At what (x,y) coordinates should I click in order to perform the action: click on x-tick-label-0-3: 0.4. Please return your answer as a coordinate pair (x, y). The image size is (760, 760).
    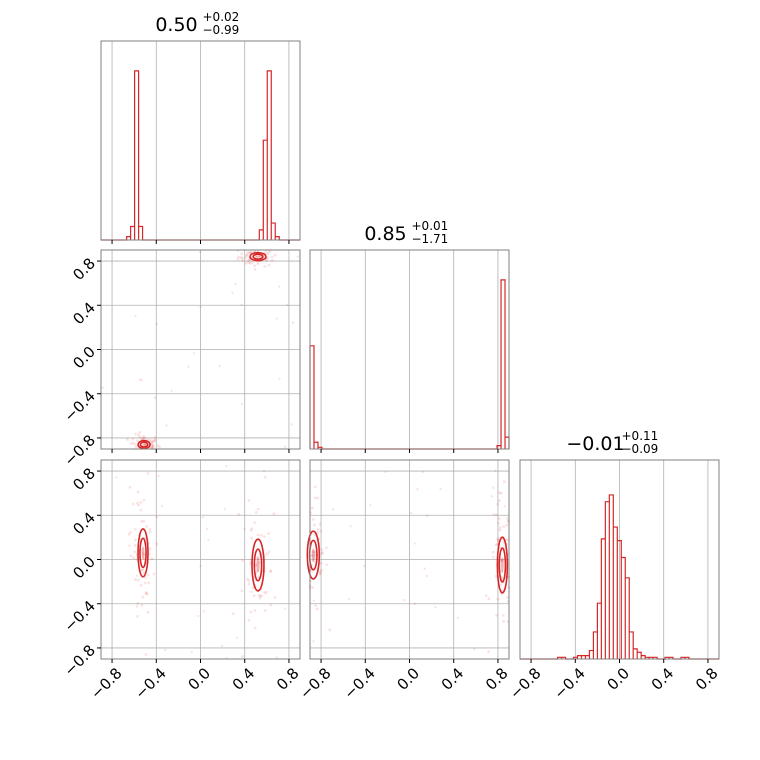
    Looking at the image, I should click on (244, 679).